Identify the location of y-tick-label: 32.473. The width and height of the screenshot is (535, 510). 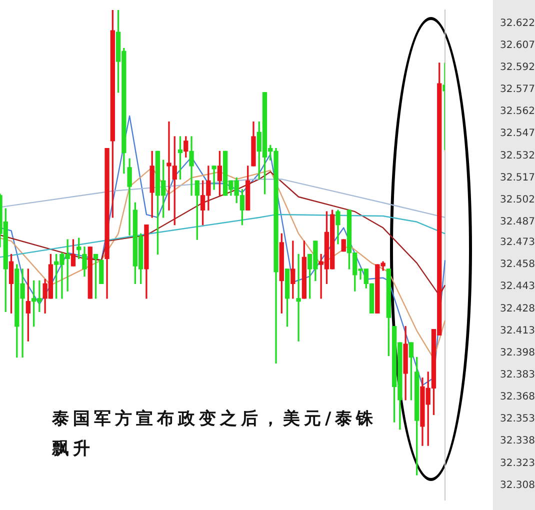
(517, 242).